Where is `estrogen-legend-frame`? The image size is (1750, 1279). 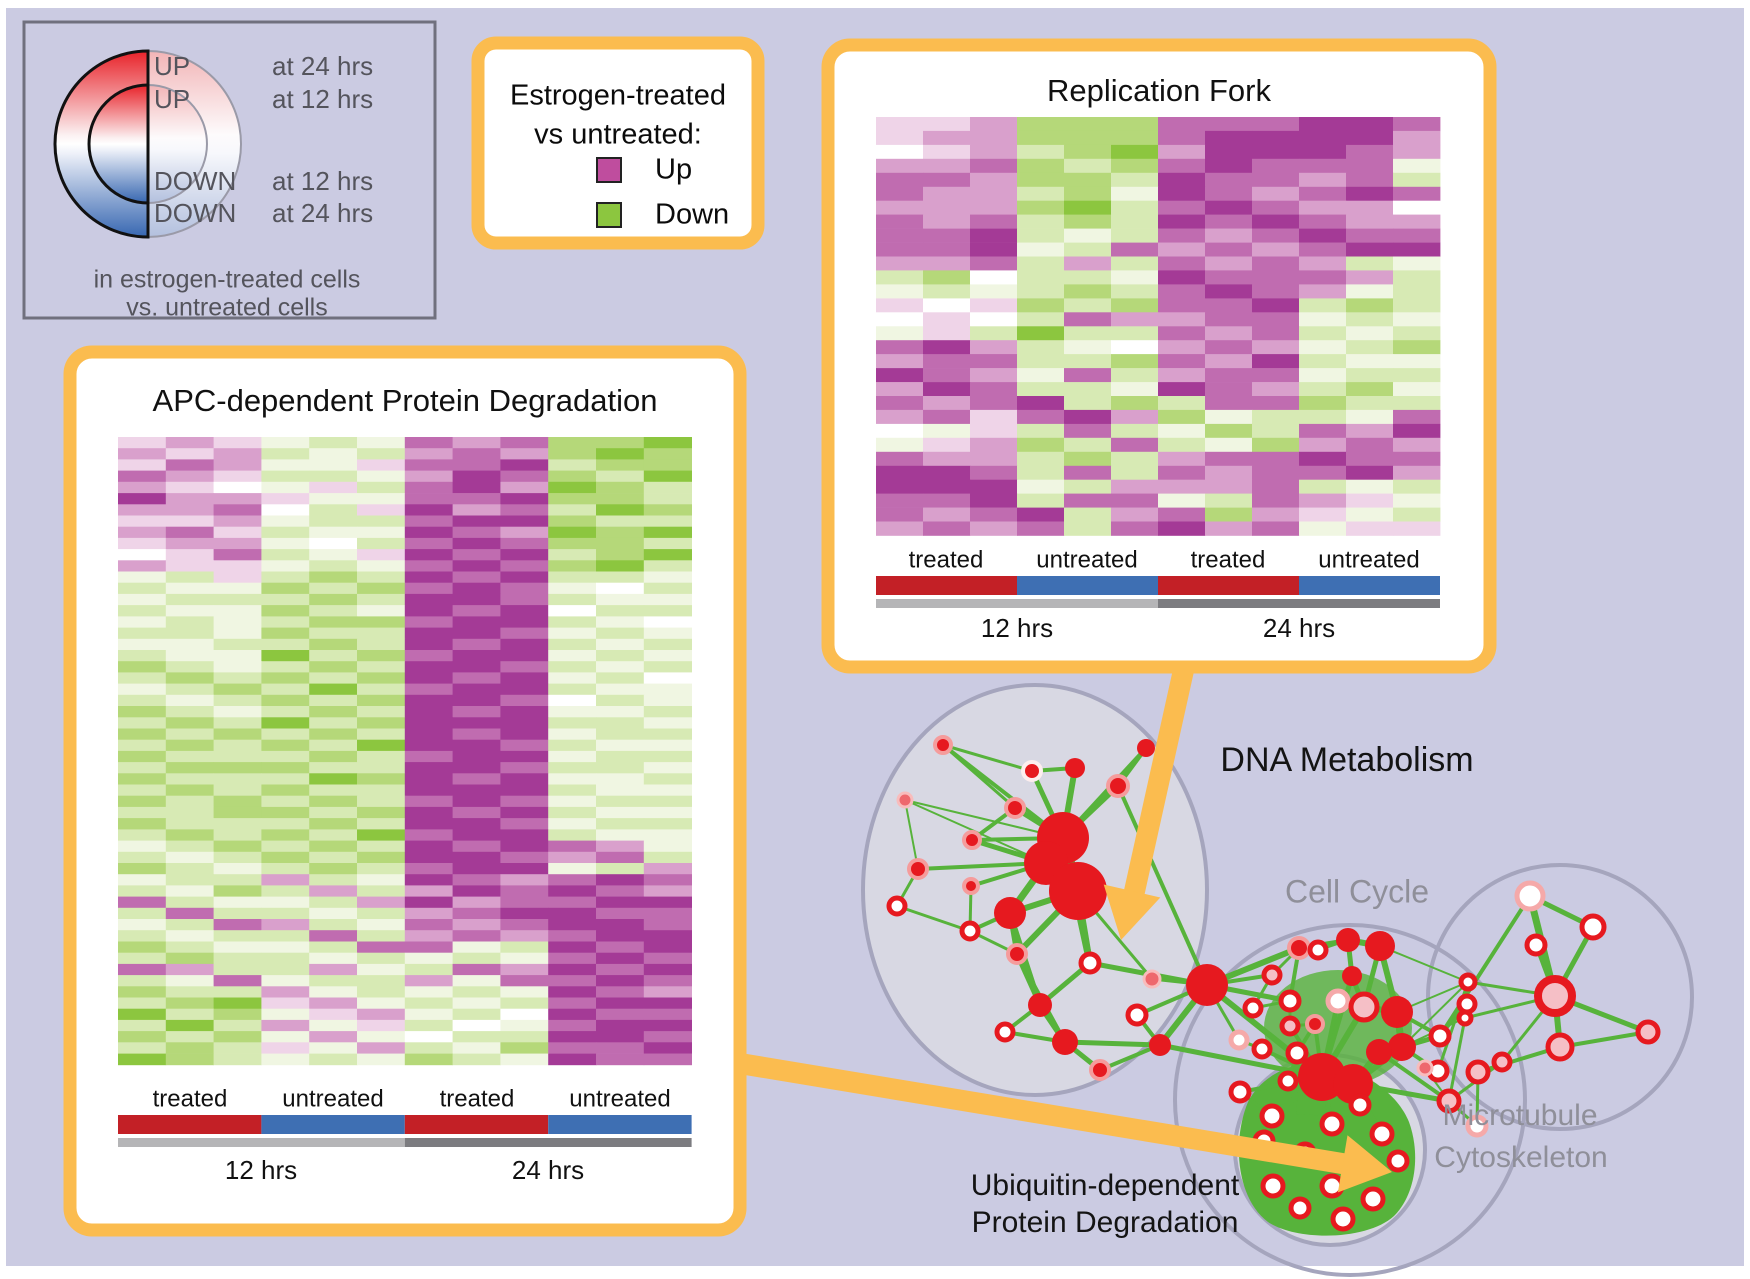 estrogen-legend-frame is located at coordinates (618, 143).